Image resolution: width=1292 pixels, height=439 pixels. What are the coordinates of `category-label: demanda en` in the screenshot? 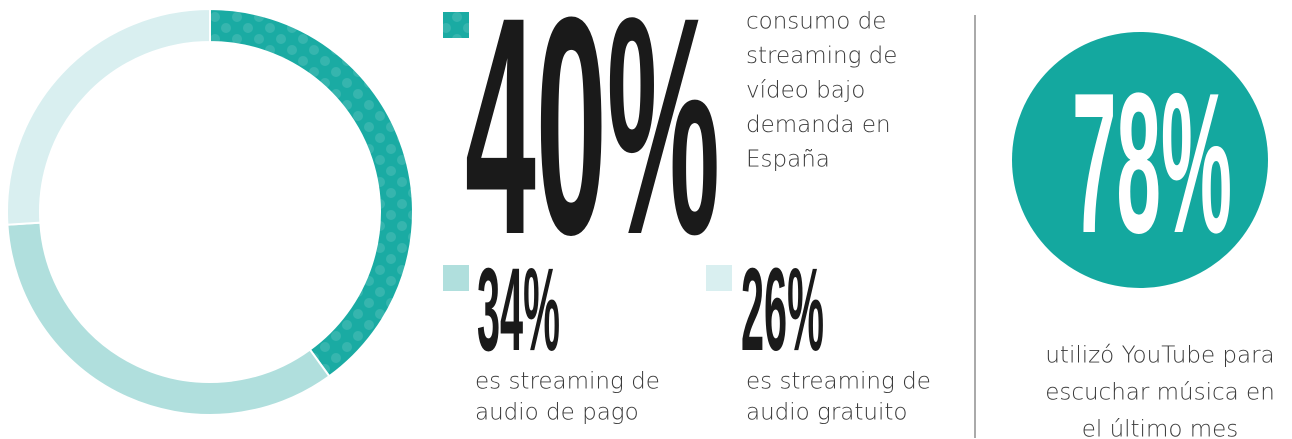 It's located at (818, 125).